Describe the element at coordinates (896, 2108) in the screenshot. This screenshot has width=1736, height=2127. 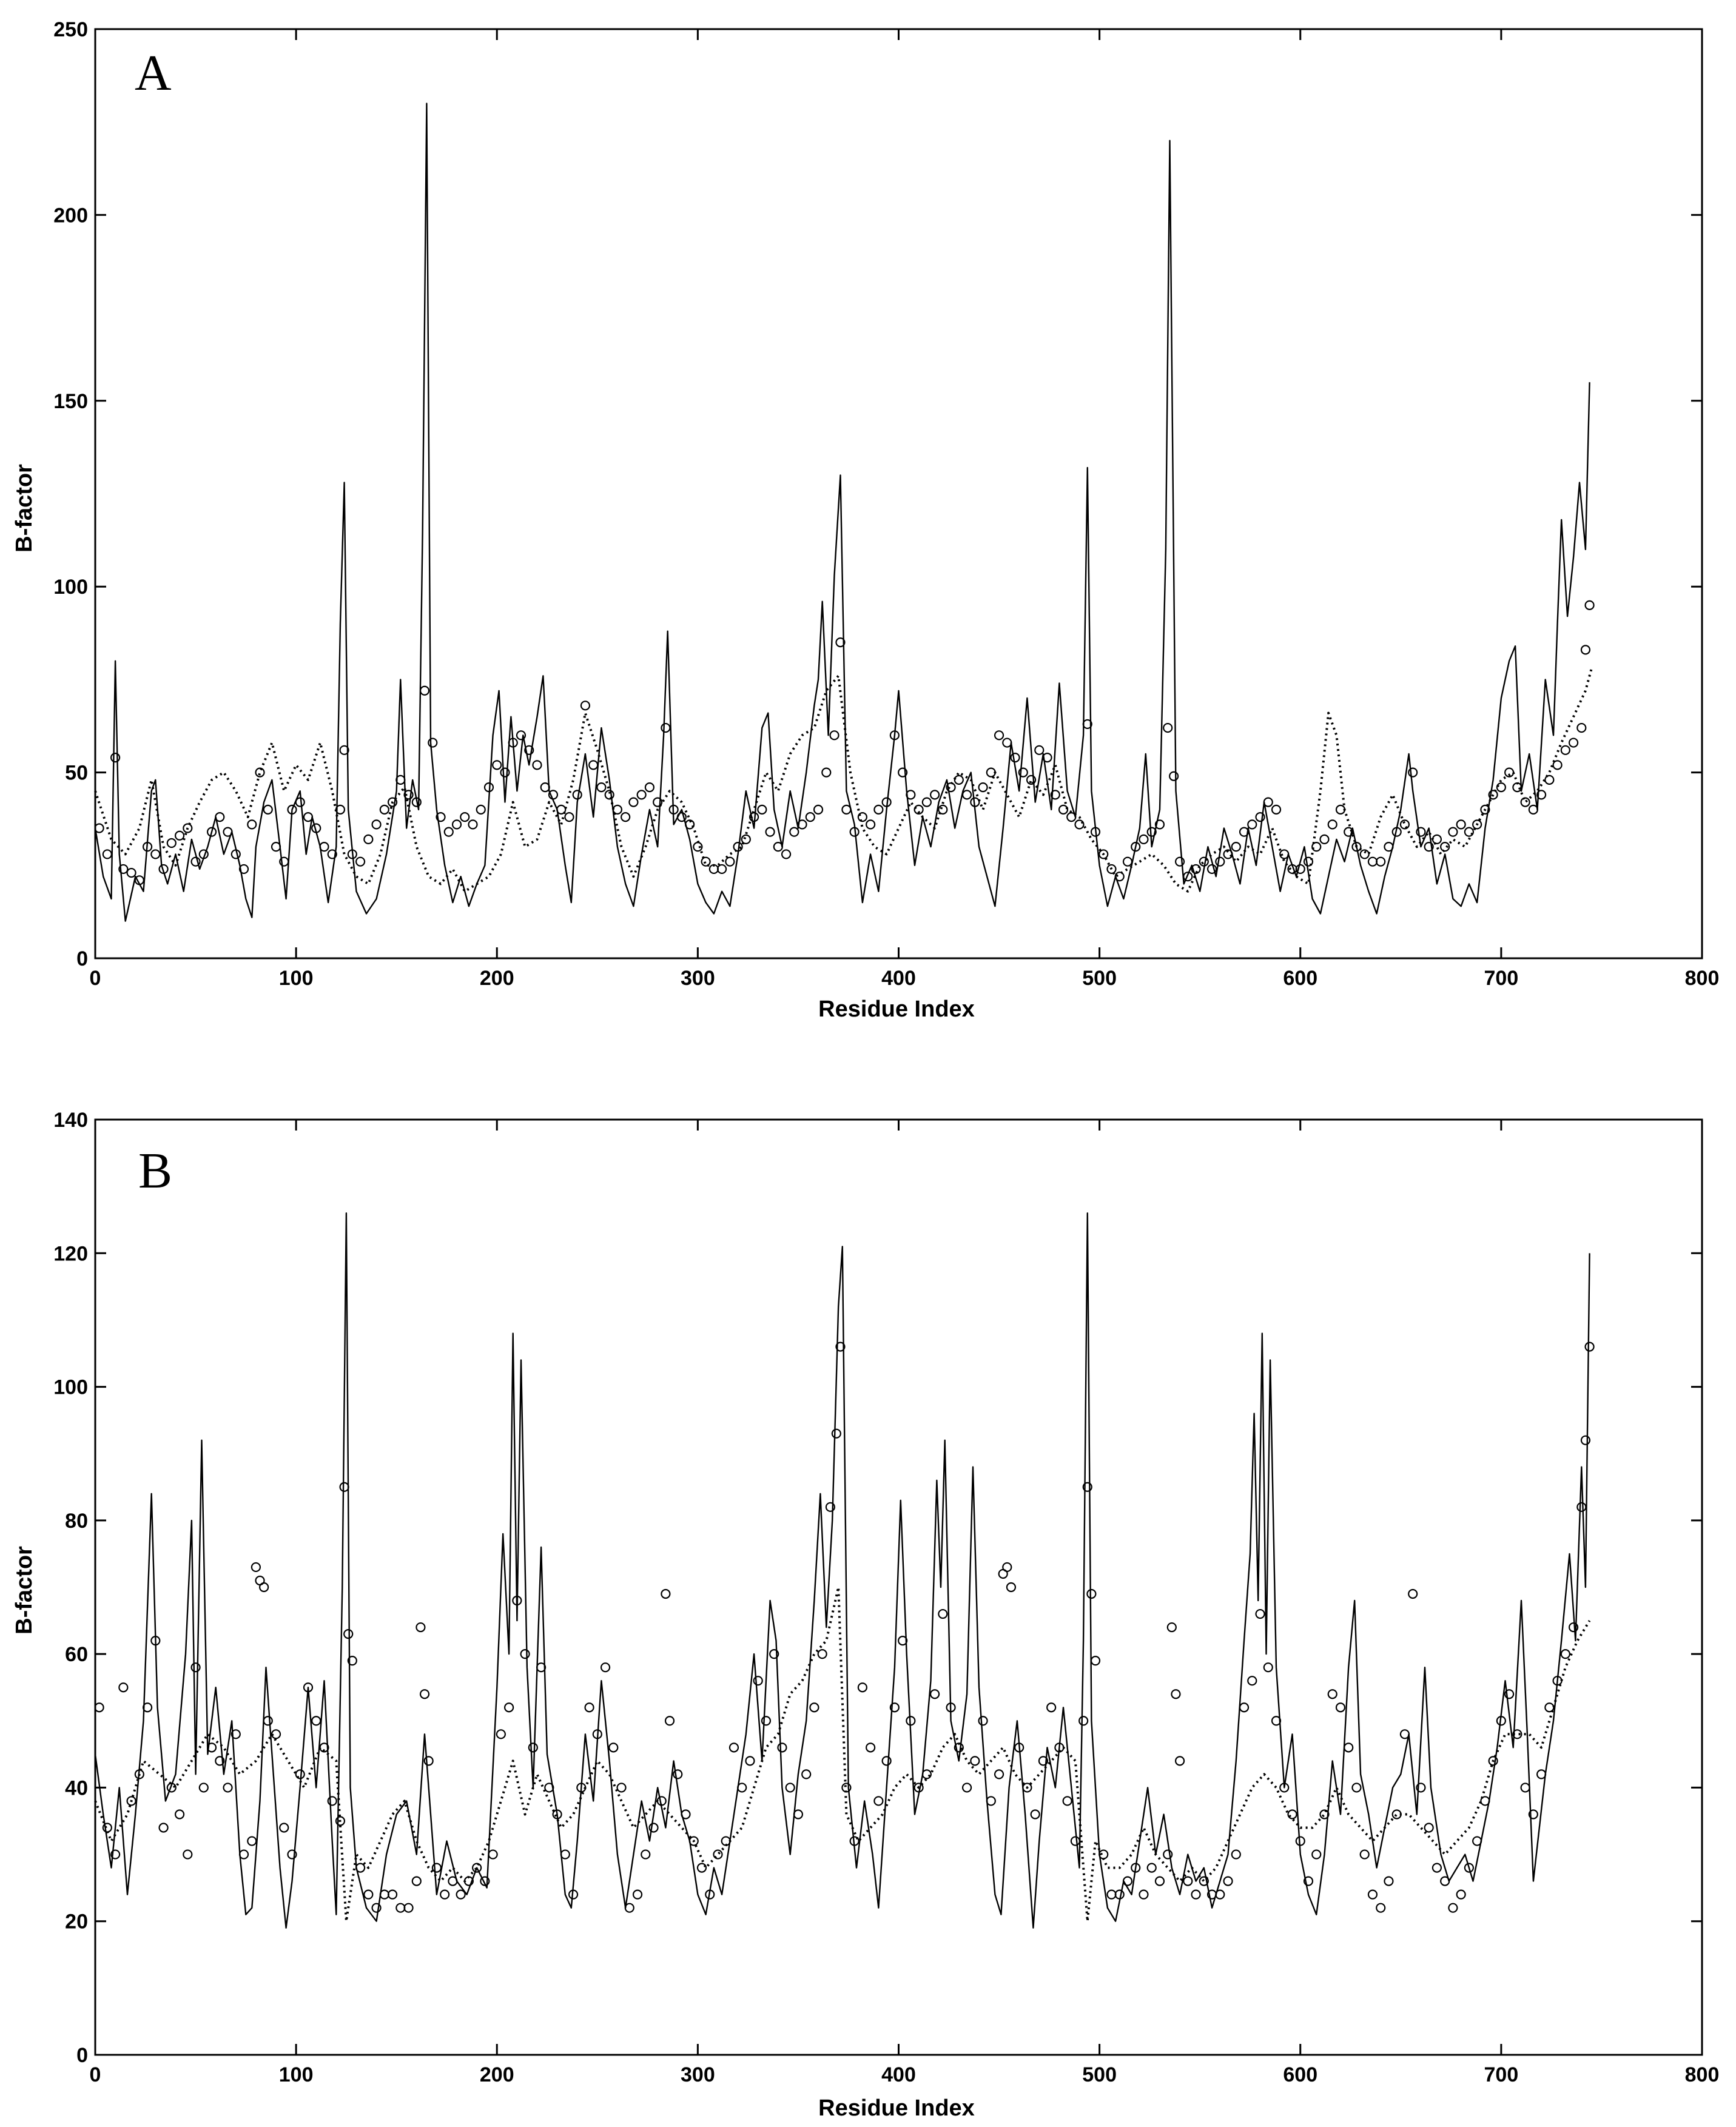
I see `panel-b-x-axis-title: Residue Index` at that location.